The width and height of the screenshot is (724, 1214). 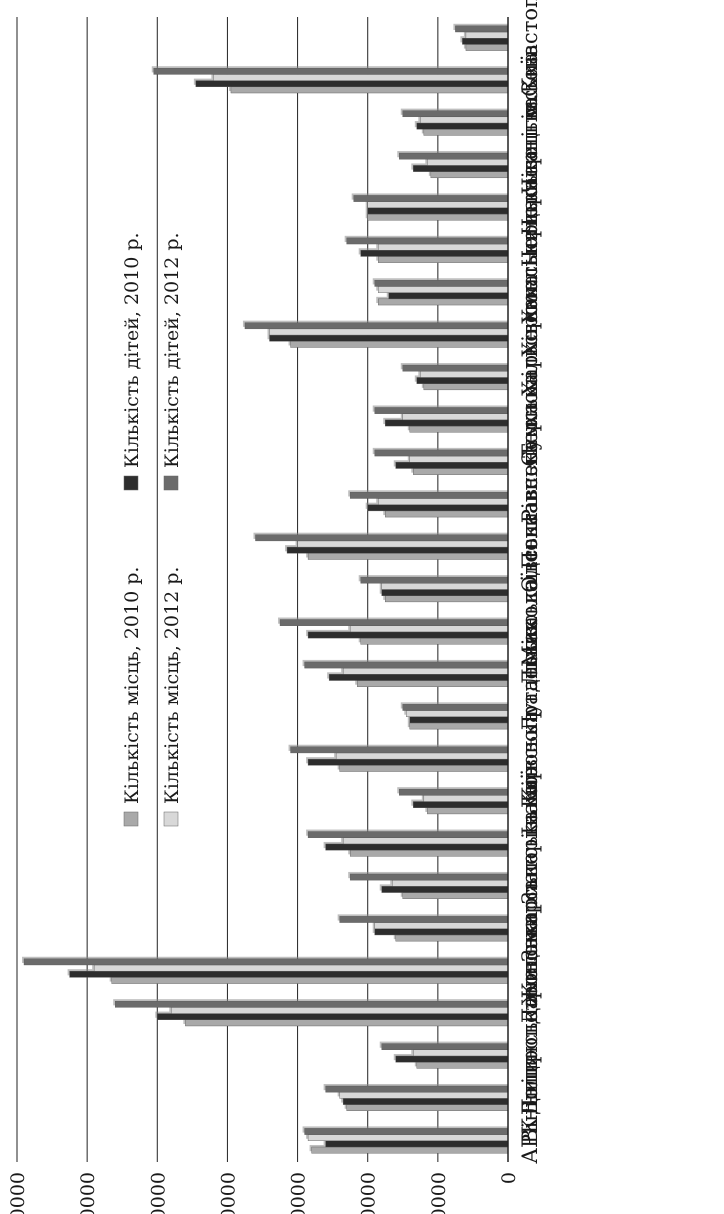 I want to click on category-label: Донецька, so click(x=530, y=971).